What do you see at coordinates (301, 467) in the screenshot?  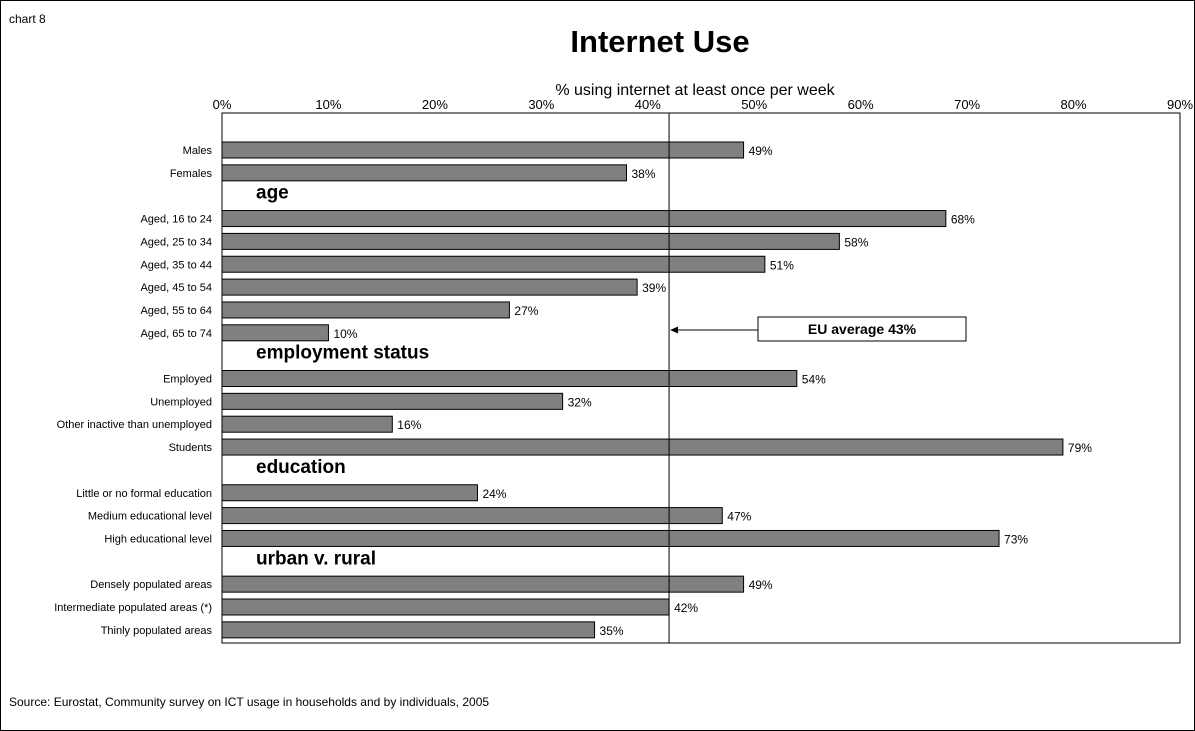 I see `section-heading: education` at bounding box center [301, 467].